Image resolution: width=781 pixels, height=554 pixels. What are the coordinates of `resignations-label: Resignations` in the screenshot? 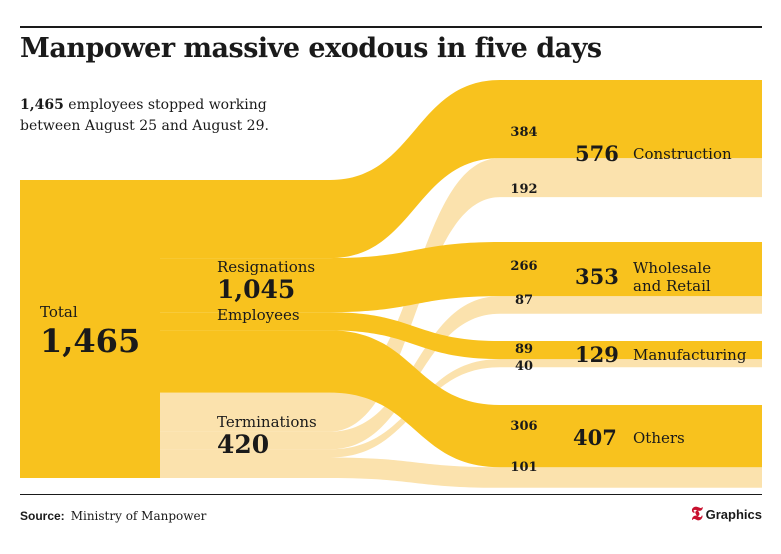 It's located at (266, 267).